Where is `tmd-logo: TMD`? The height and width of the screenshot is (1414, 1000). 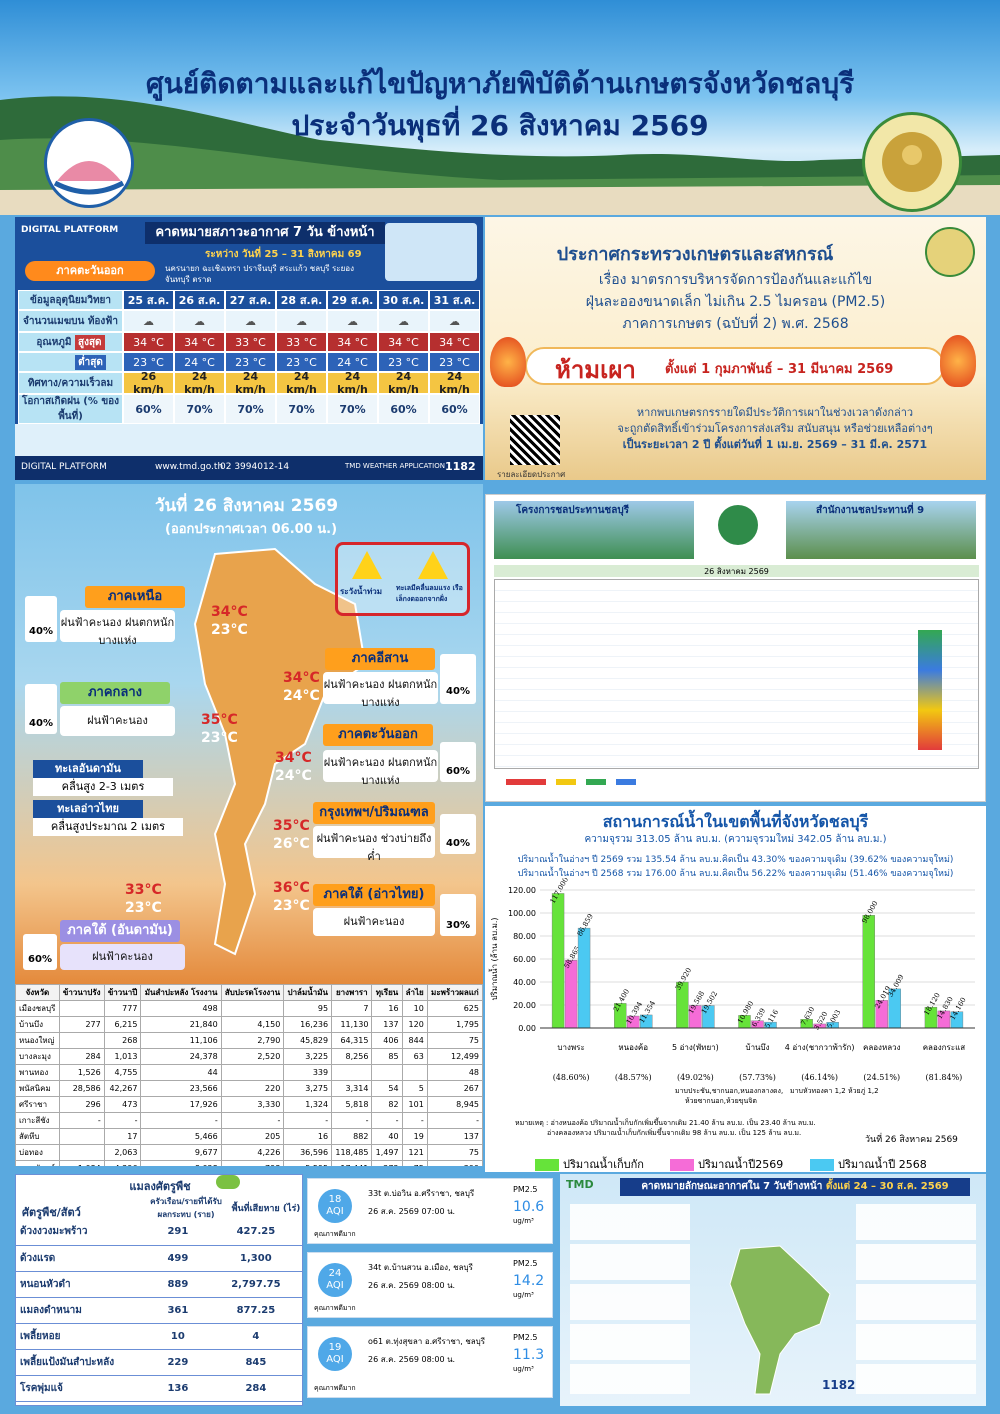 tmd-logo: TMD is located at coordinates (580, 1184).